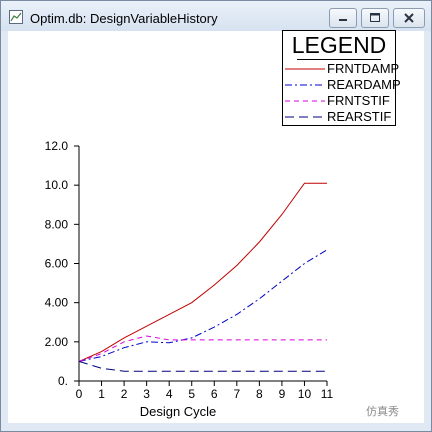 This screenshot has height=432, width=432. Describe the element at coordinates (124, 18) in the screenshot. I see `window-title: Optim.db: DesignVariableHistory` at that location.